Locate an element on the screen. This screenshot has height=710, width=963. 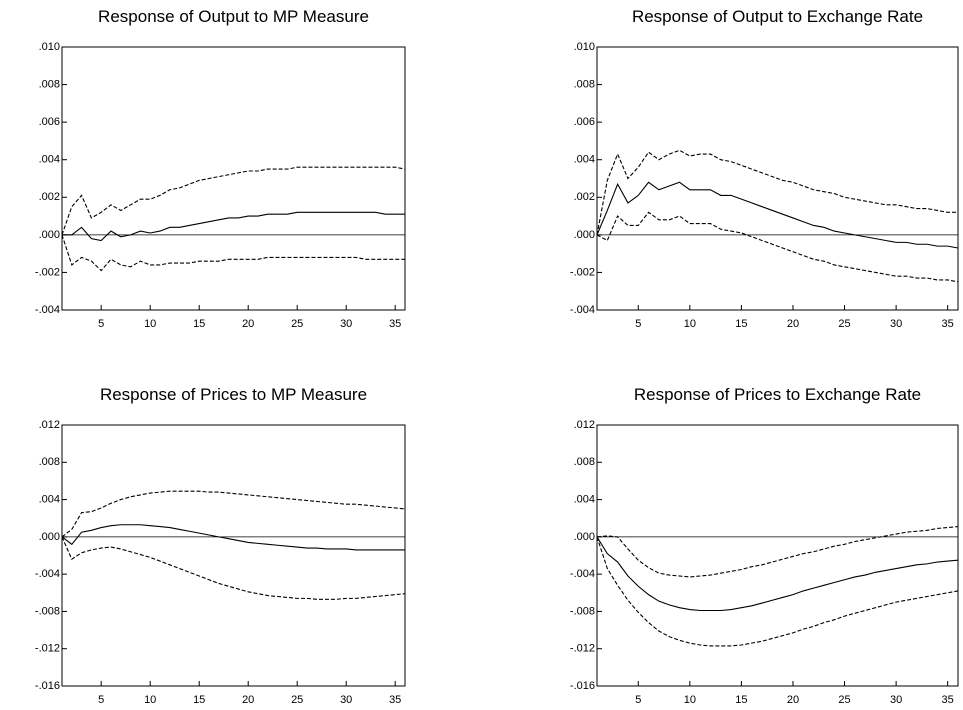
chart-title: Response of Output to MP Measure is located at coordinates (233, 16).